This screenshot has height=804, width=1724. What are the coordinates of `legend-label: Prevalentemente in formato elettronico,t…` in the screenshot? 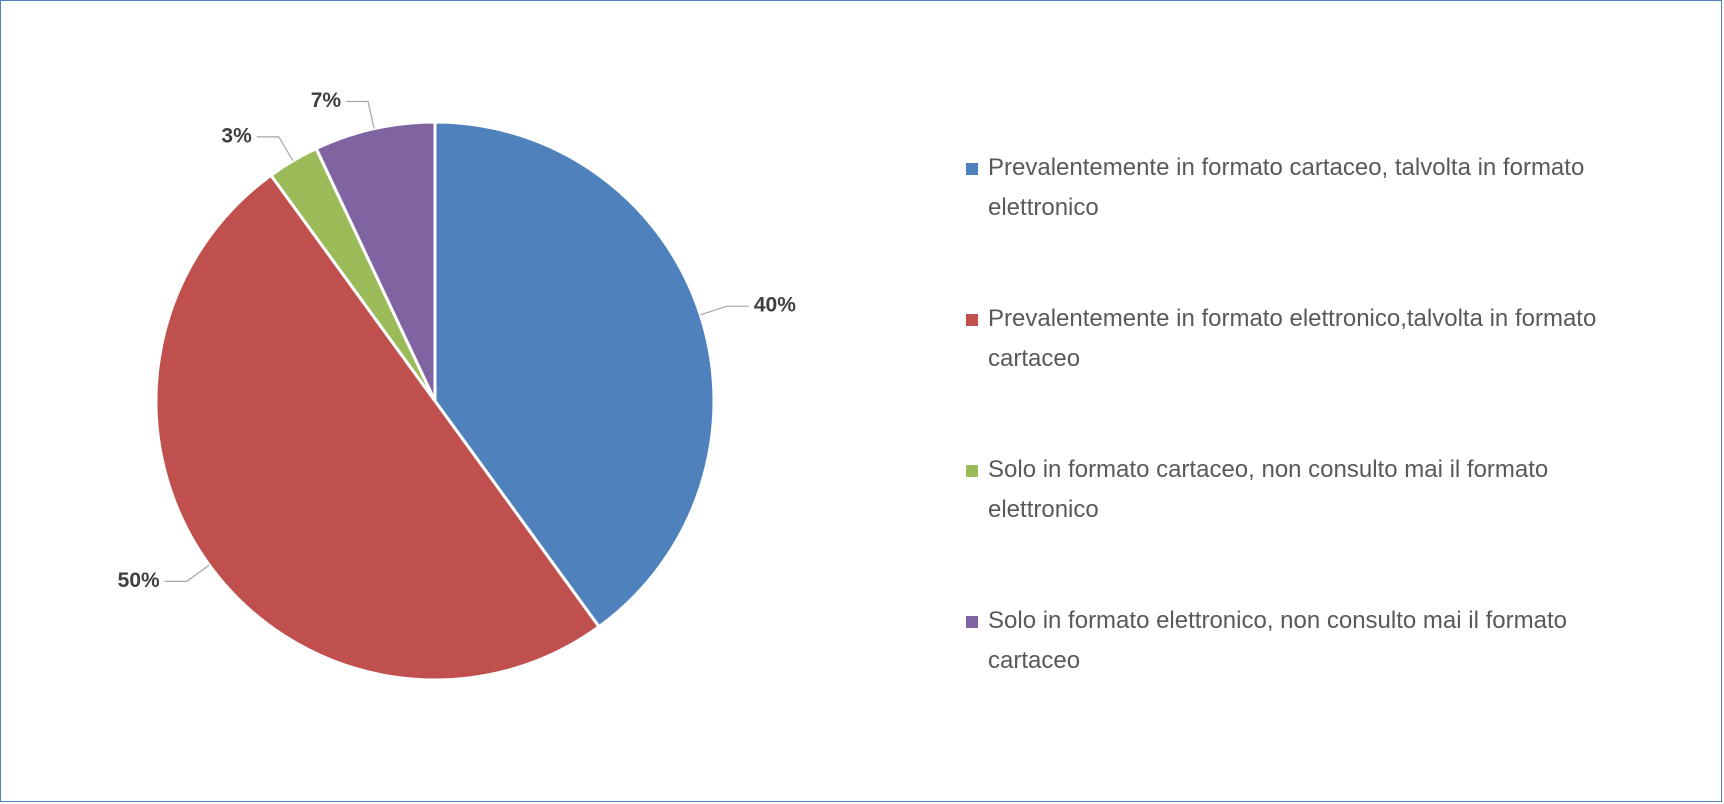 It's located at (1292, 338).